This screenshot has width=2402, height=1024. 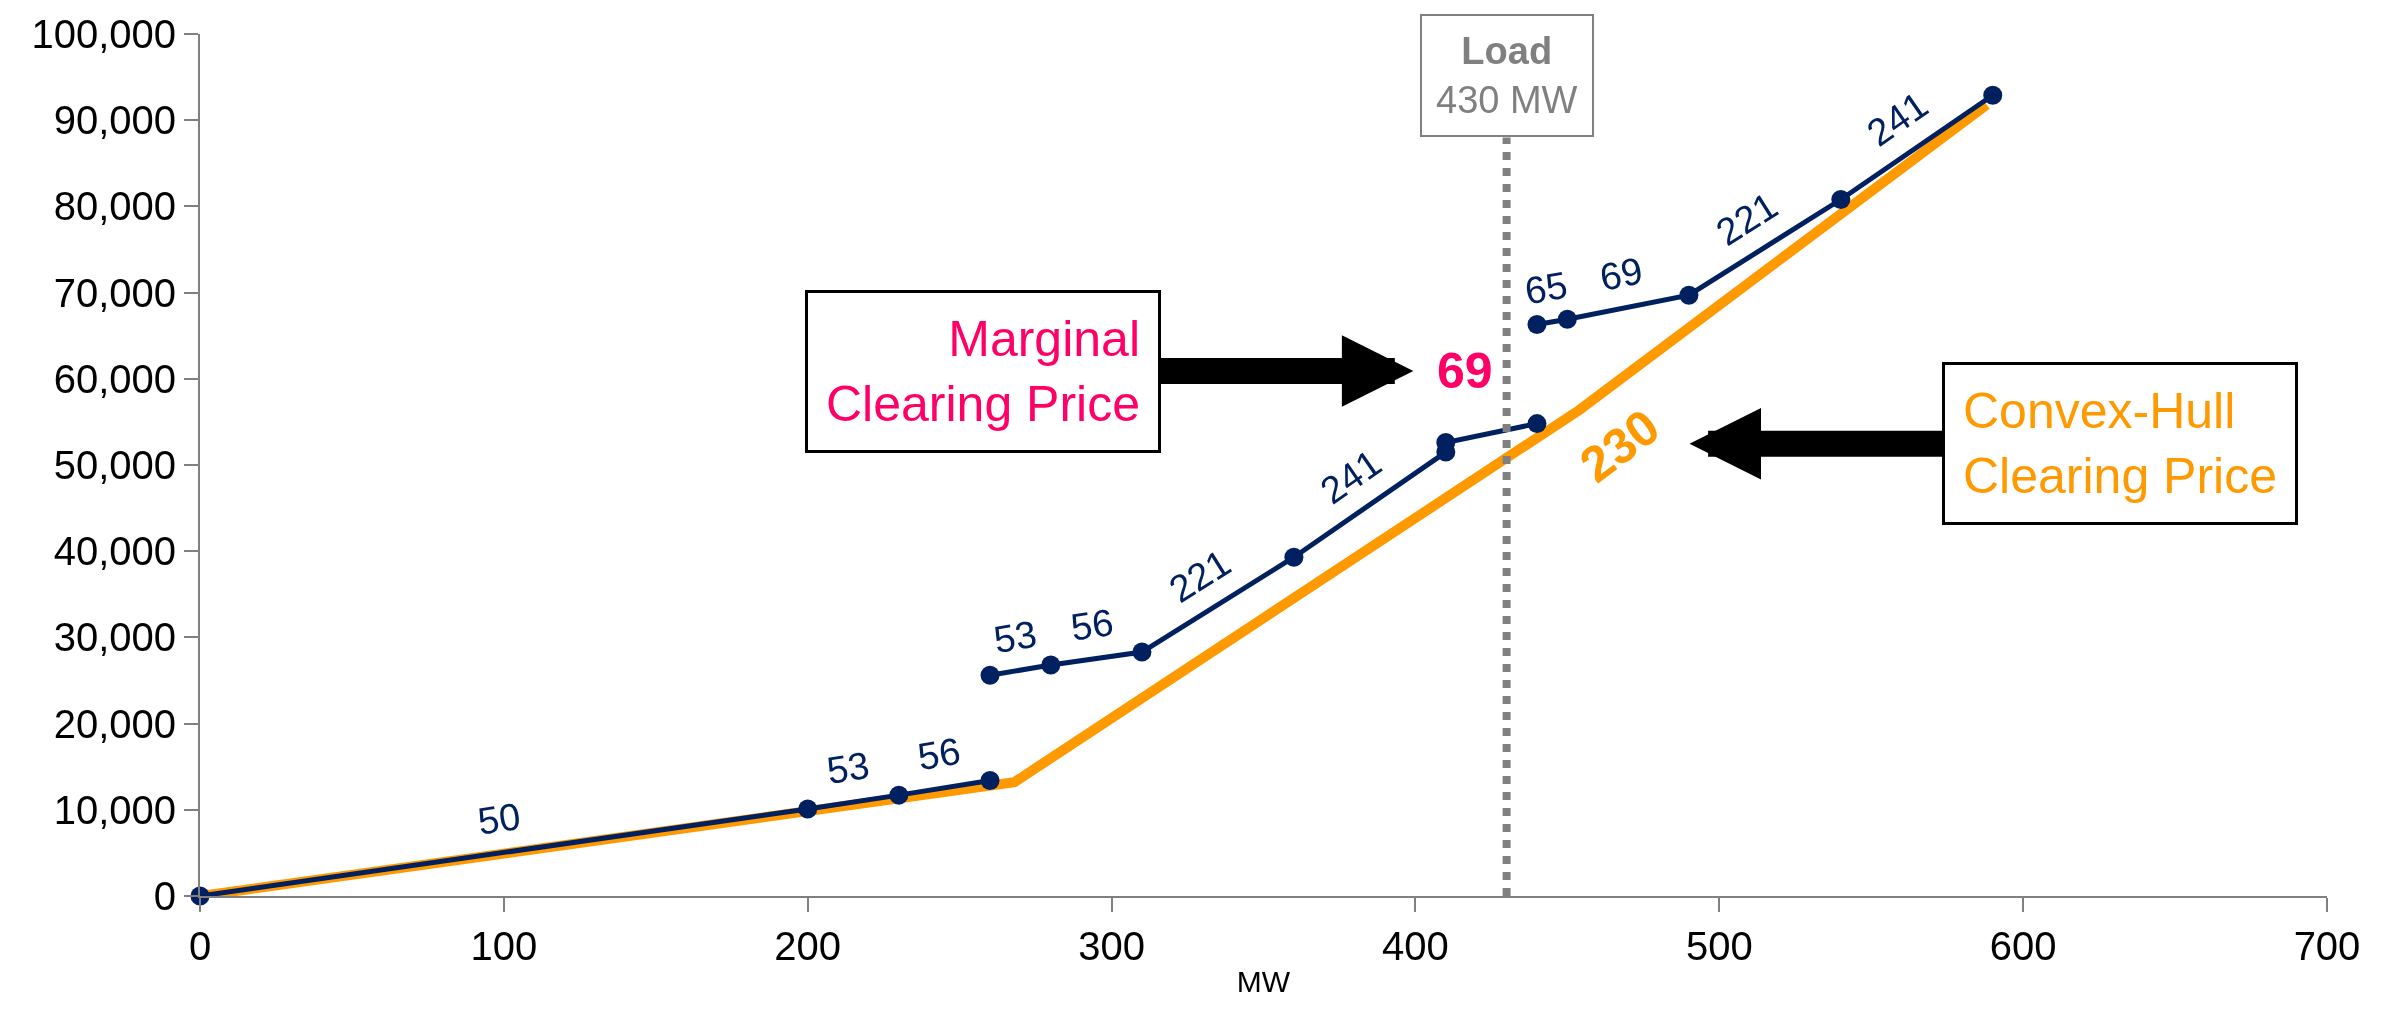 What do you see at coordinates (1619, 446) in the screenshot?
I see `annotation: 230` at bounding box center [1619, 446].